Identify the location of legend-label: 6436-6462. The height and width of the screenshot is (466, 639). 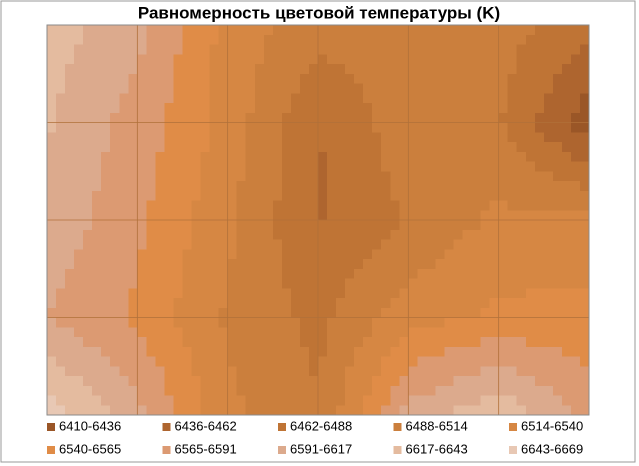
(206, 425).